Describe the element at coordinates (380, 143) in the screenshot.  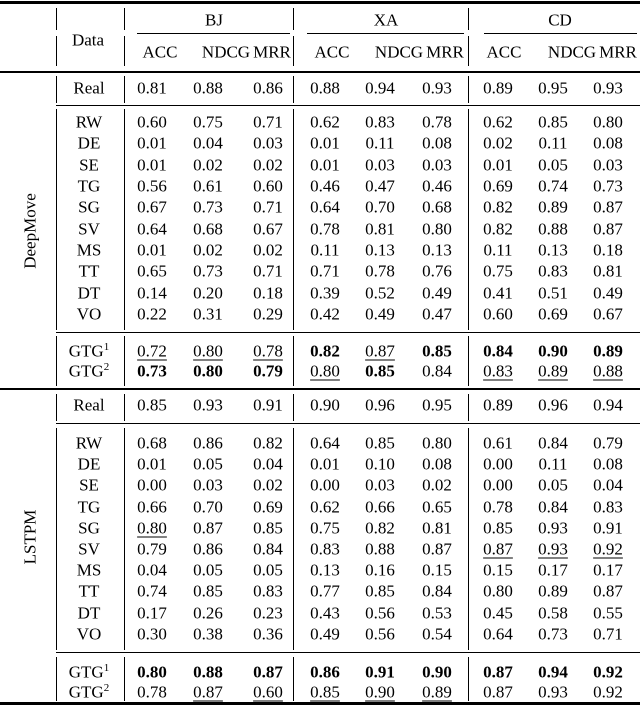
I see `table-cell: 0.11` at that location.